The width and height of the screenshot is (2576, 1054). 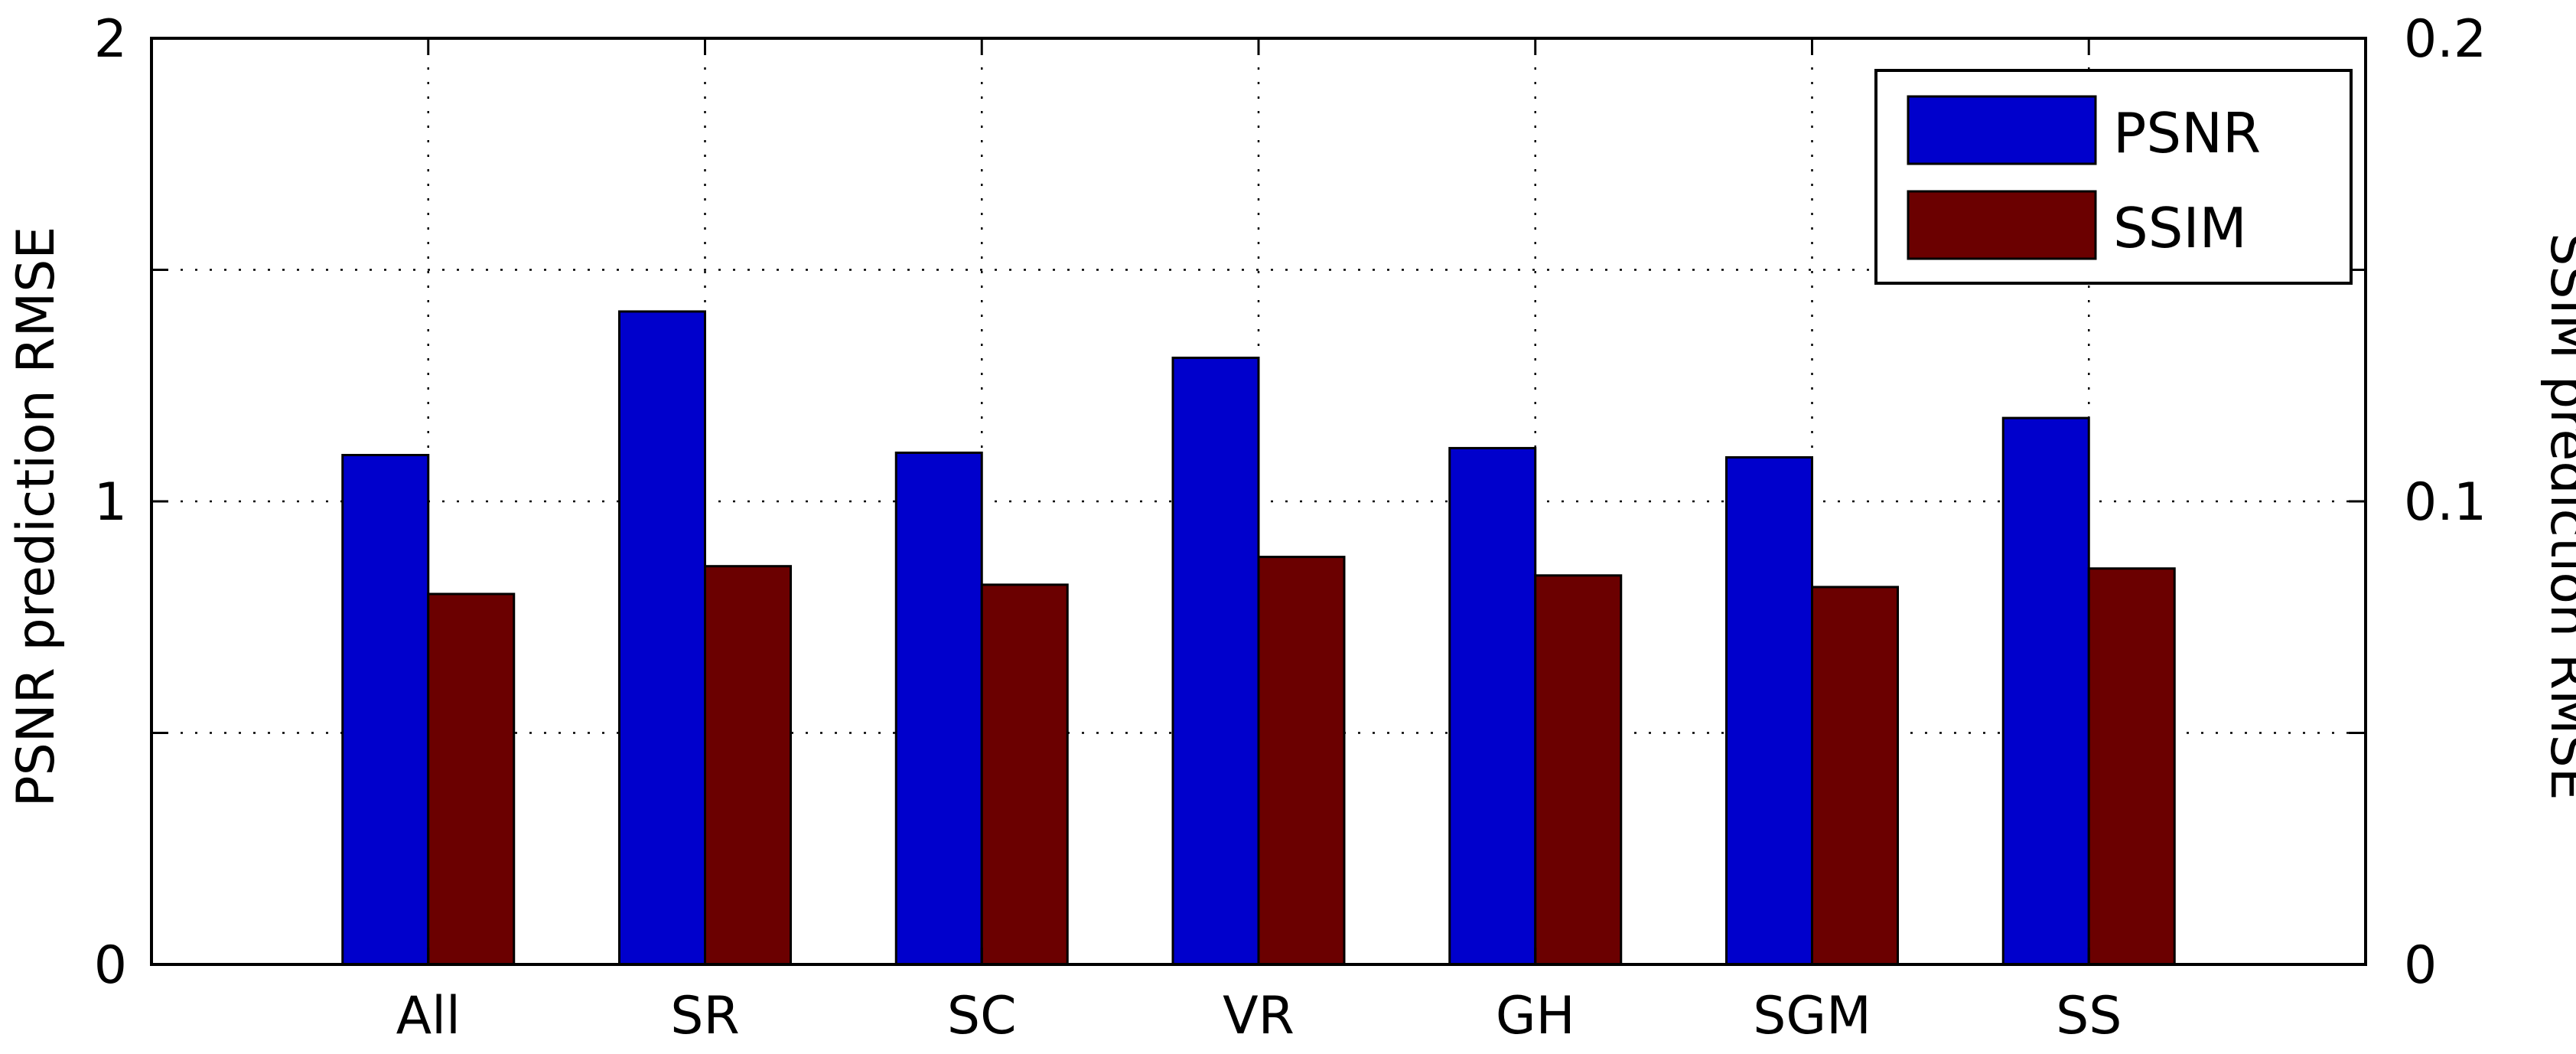 I want to click on legend: PSNR SSIM, so click(x=2114, y=177).